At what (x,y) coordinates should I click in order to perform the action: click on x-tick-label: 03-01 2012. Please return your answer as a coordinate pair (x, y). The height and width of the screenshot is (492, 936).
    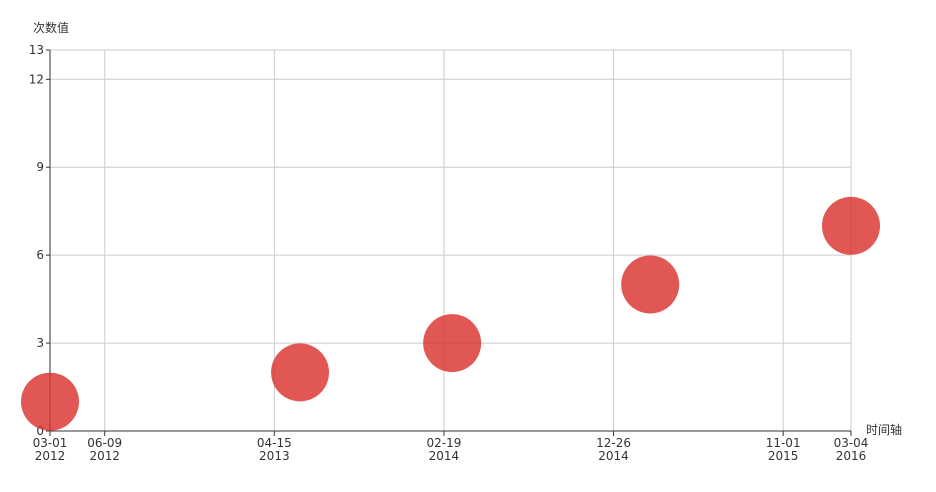
    Looking at the image, I should click on (50, 449).